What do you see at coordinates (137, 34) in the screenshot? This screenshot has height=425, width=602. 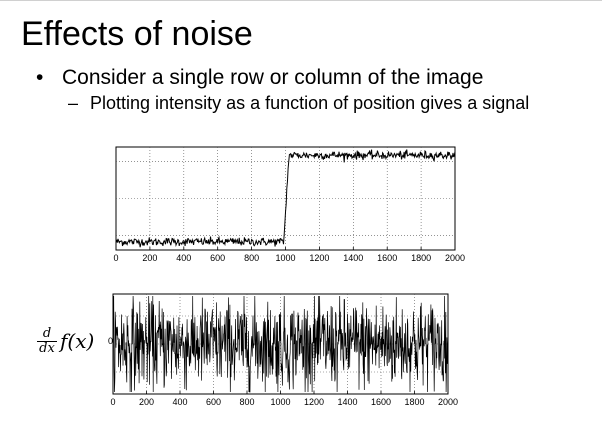 I see `slide-title: Effects of noise` at bounding box center [137, 34].